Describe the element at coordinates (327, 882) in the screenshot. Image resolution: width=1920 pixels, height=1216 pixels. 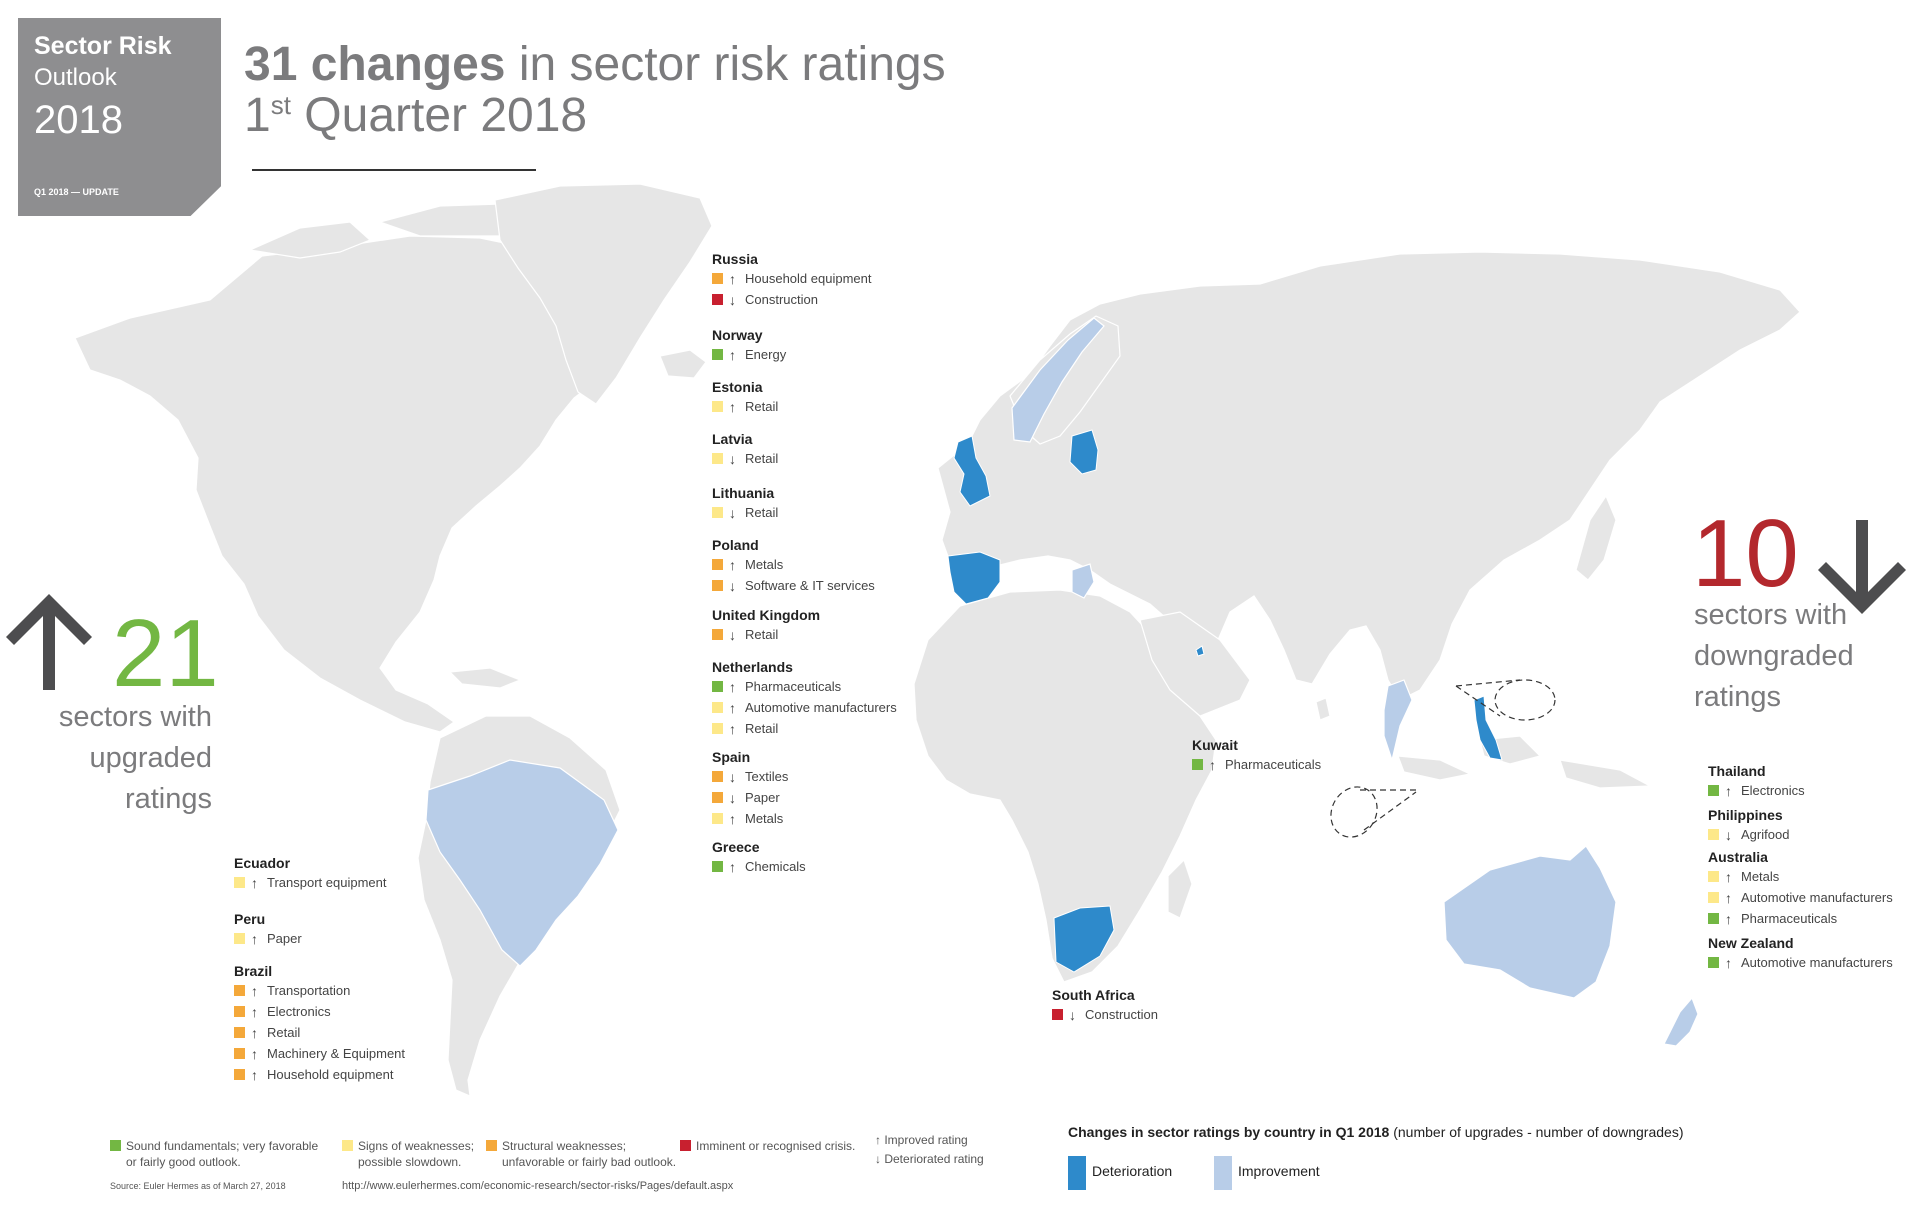
I see `sector-label: Transport equipment` at that location.